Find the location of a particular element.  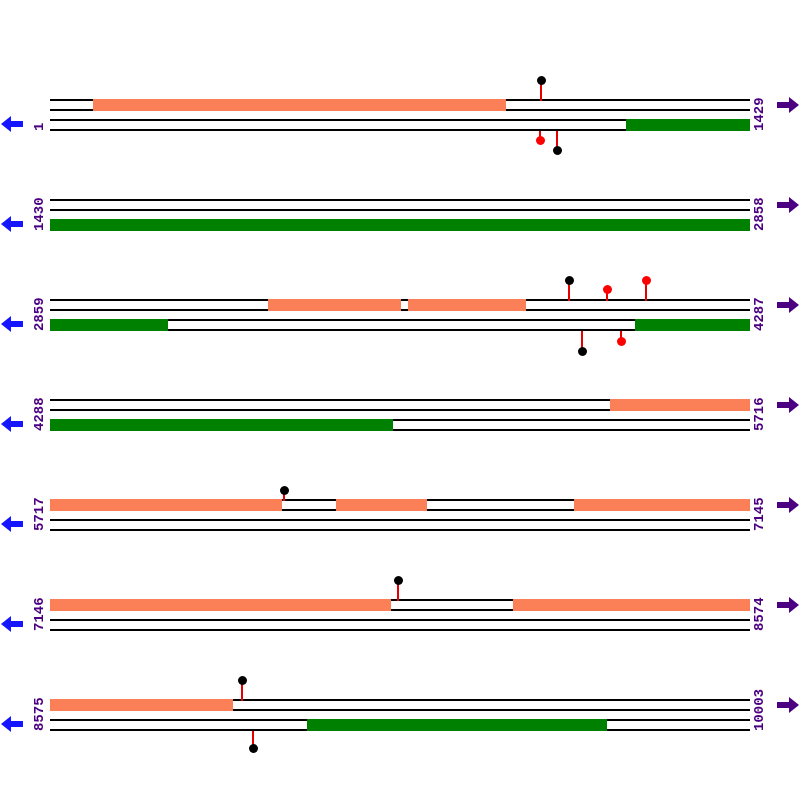

row-start-coordinate: 2859 is located at coordinates (40, 314).